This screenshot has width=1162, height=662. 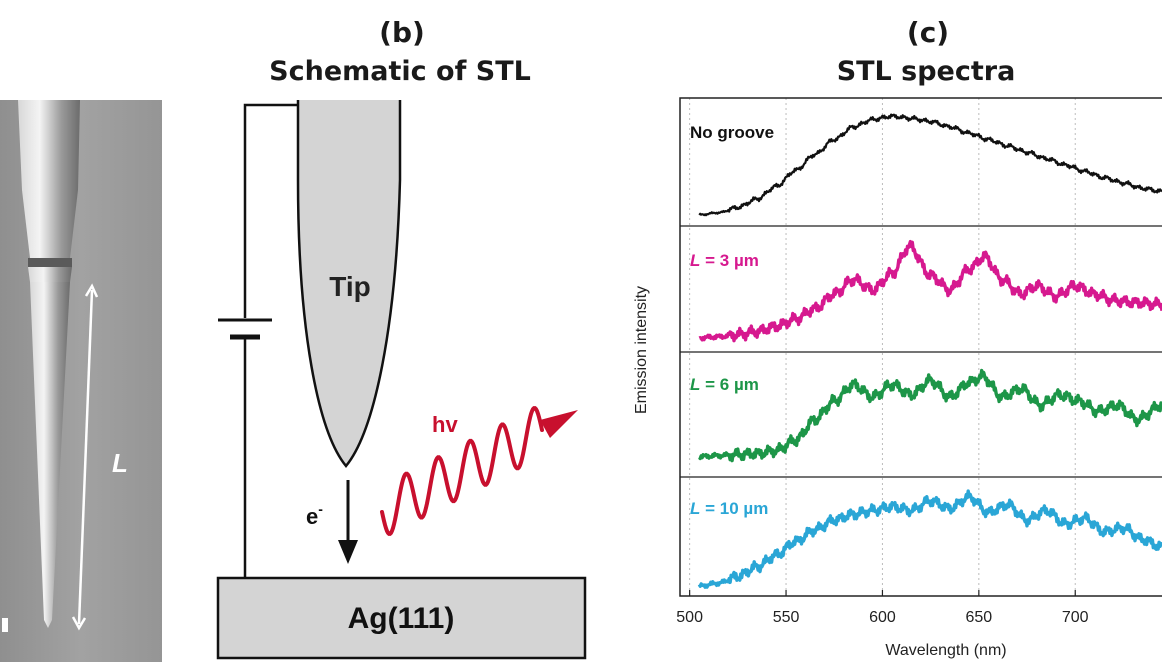 I want to click on x-tick-label: 650, so click(x=978, y=617).